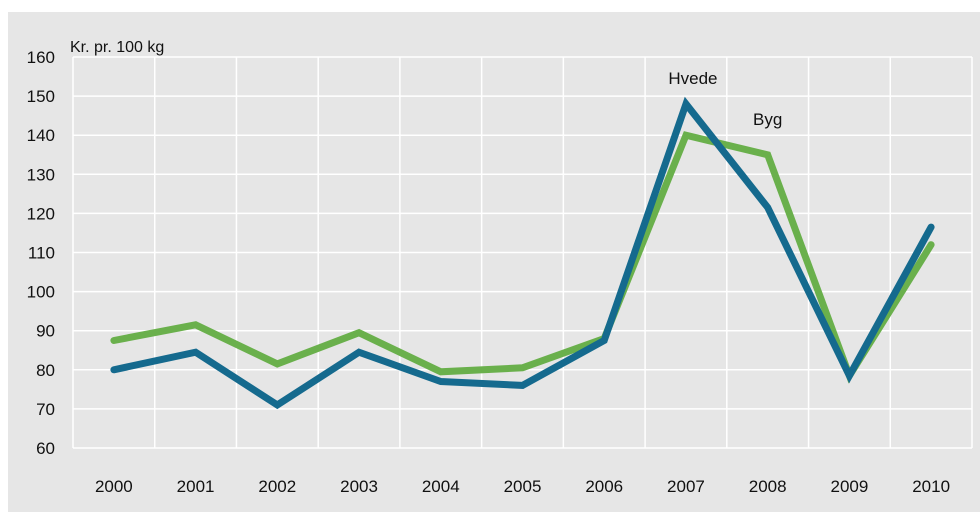 Image resolution: width=980 pixels, height=517 pixels. I want to click on x-tick-label: 2008, so click(768, 486).